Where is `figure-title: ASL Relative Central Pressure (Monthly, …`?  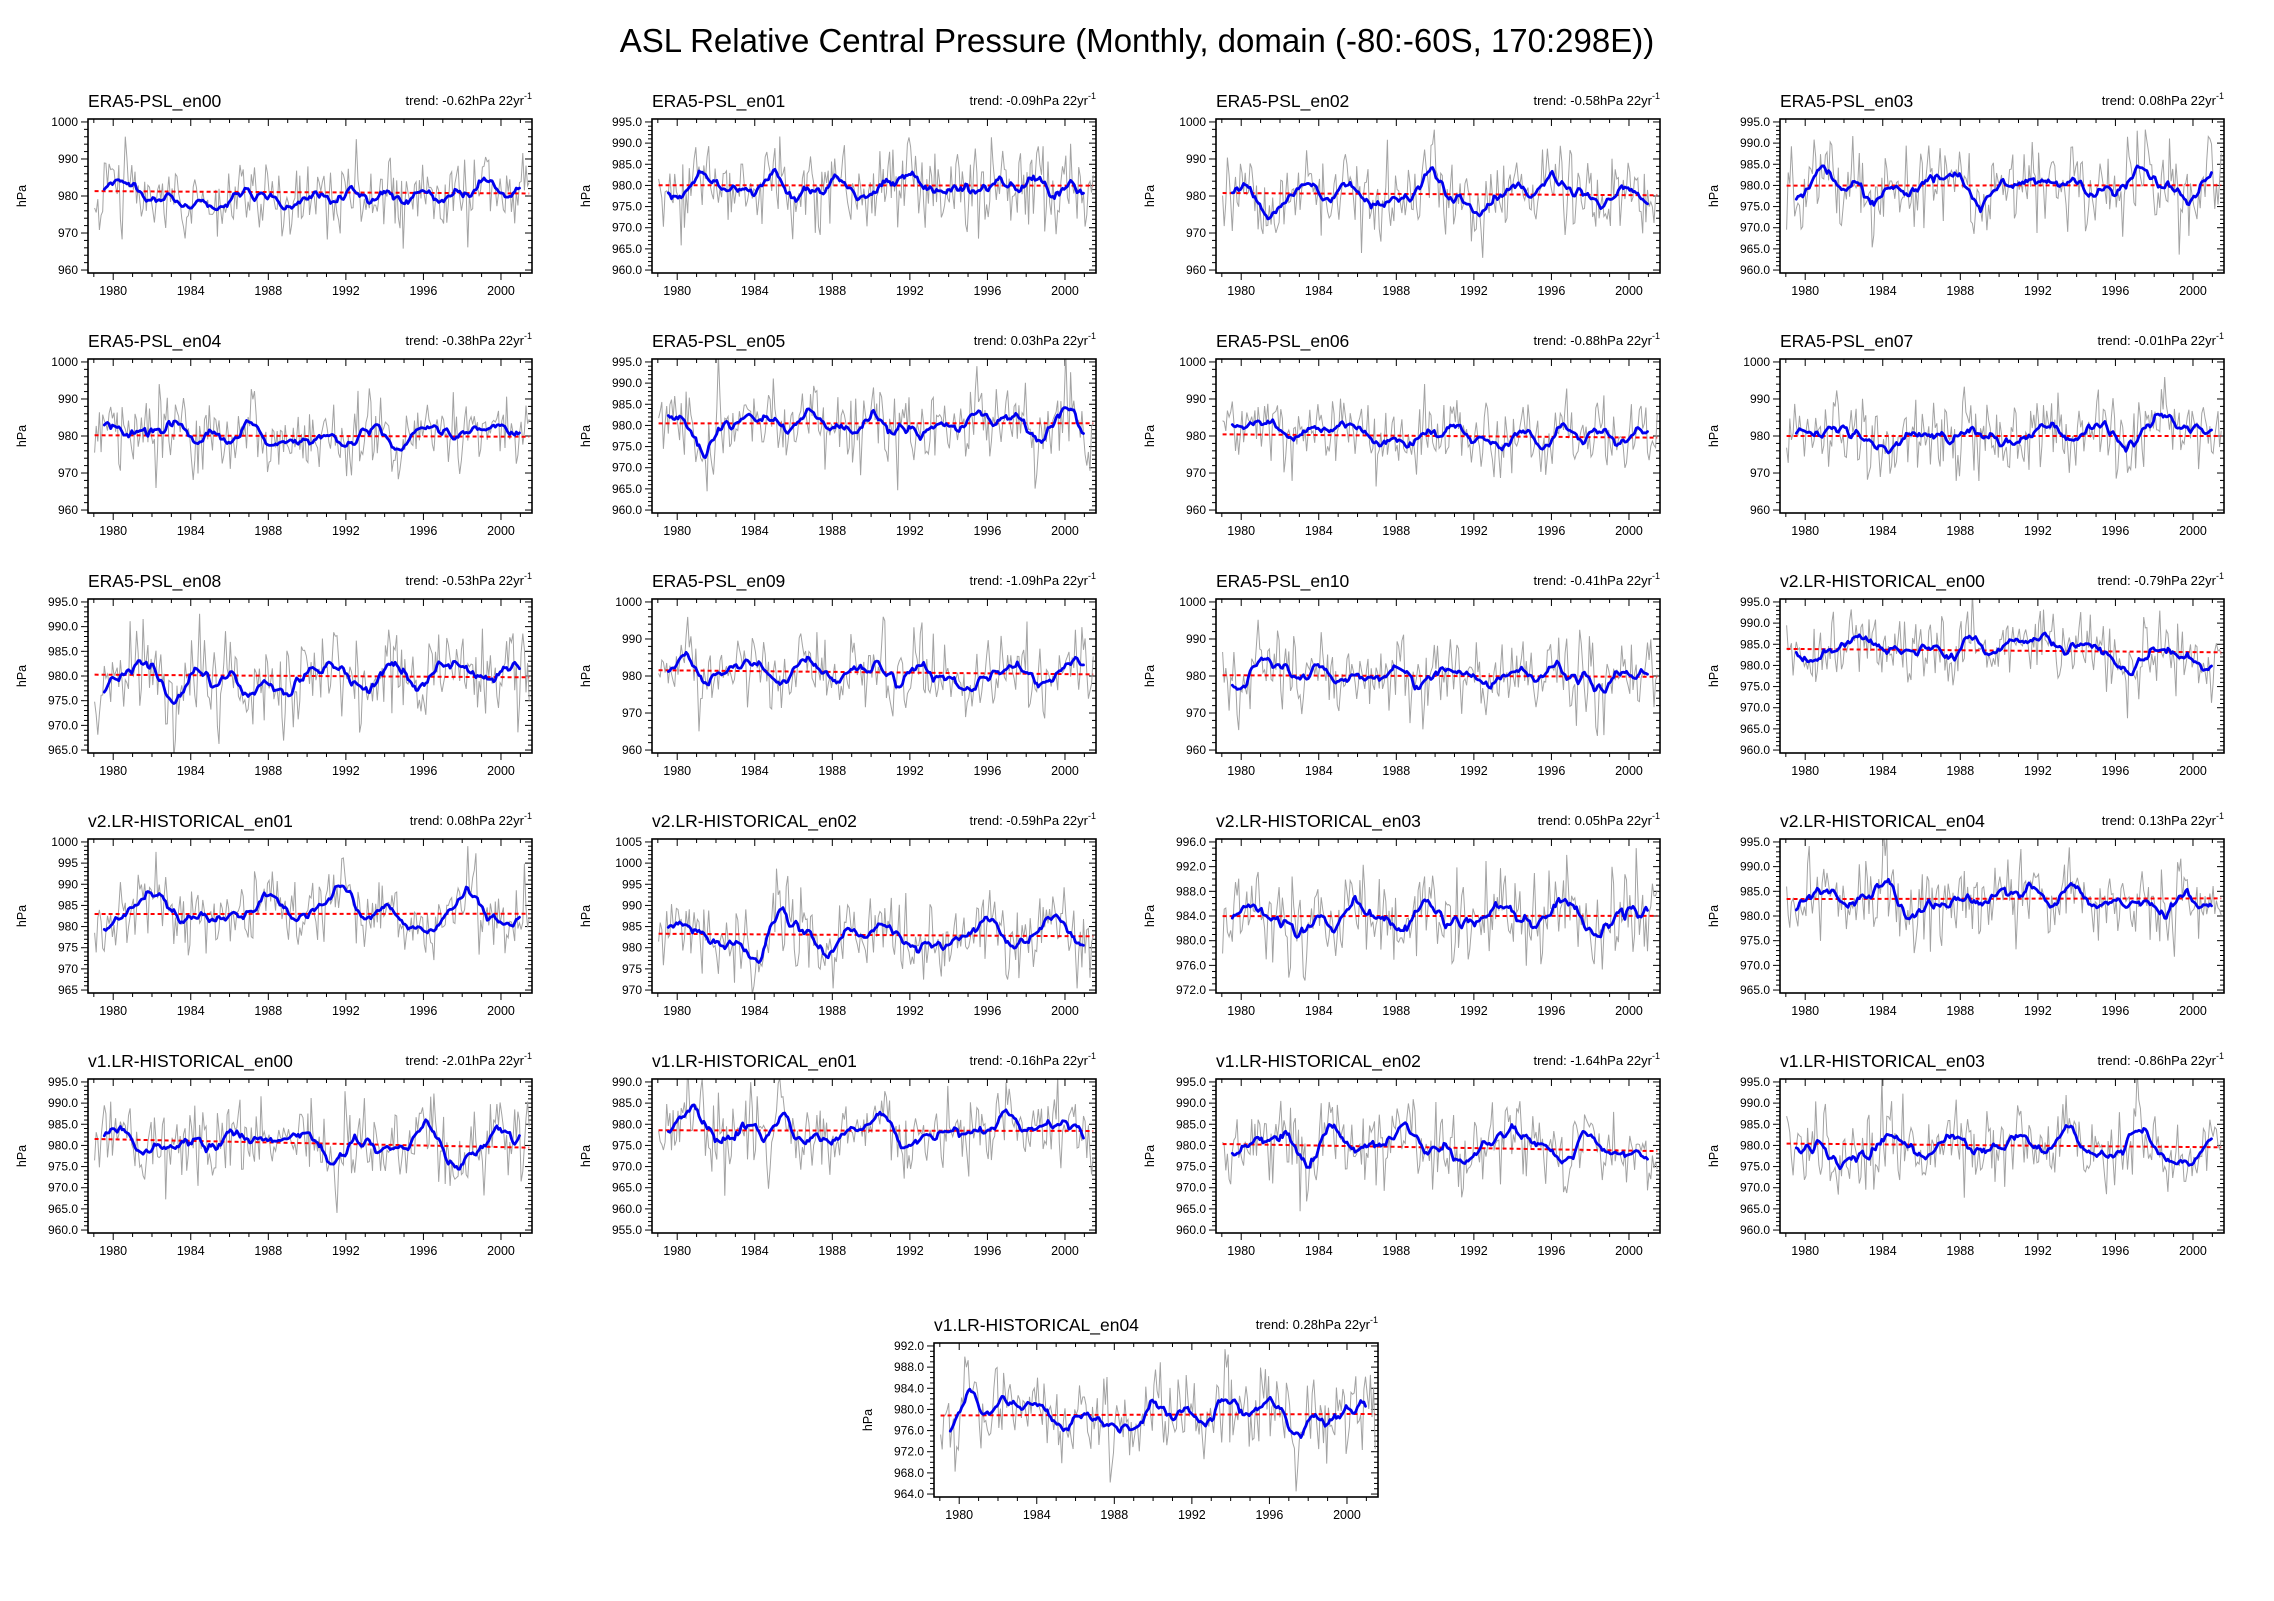
figure-title: ASL Relative Central Pressure (Monthly, … is located at coordinates (1137, 40).